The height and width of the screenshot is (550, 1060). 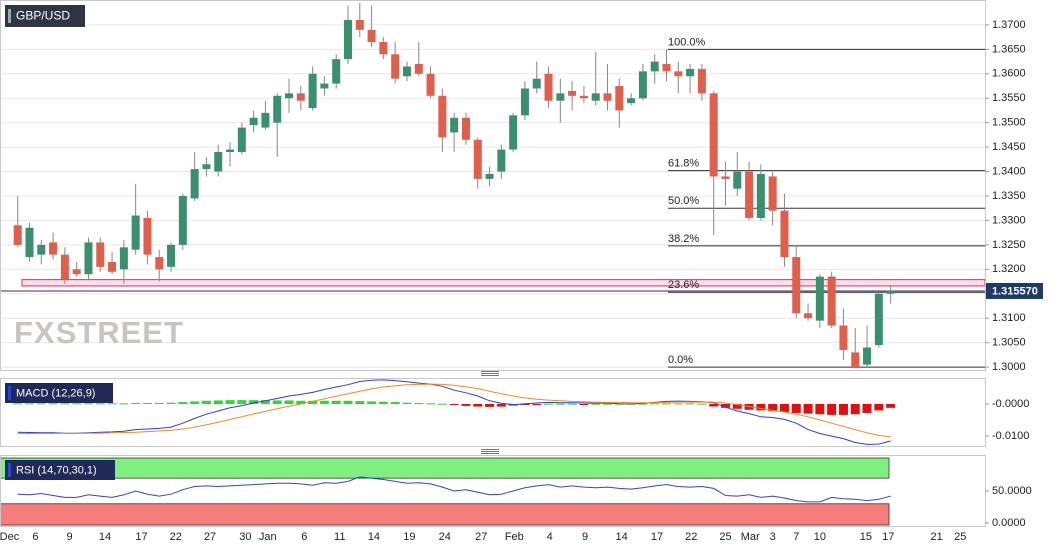 What do you see at coordinates (445, 537) in the screenshot?
I see `x-tick-label: 24` at bounding box center [445, 537].